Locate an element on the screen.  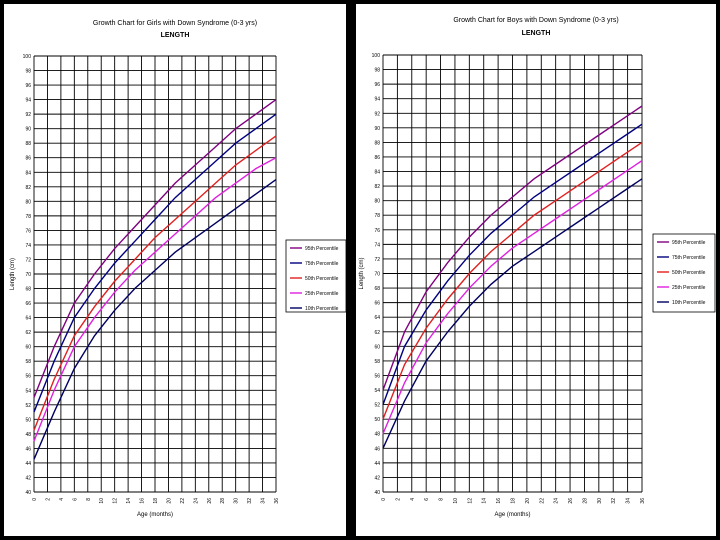
y-tick-label: 50 is located at coordinates (28, 420).